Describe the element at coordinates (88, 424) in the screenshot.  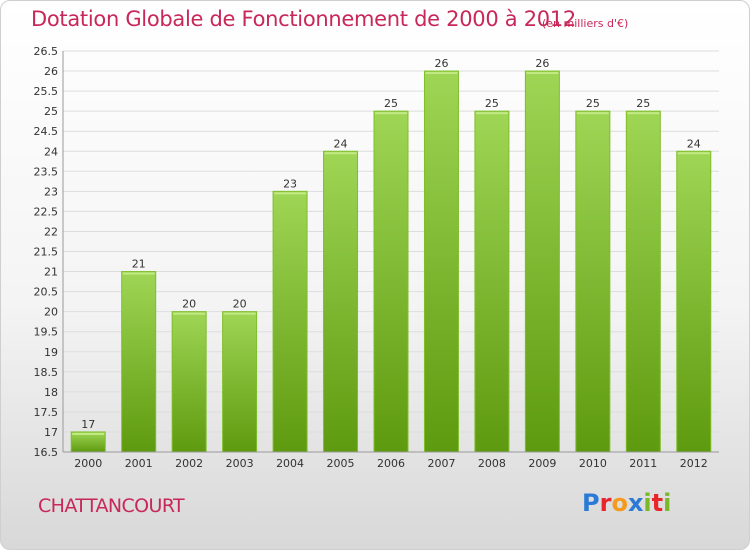
I see `bar-value-label: 17` at that location.